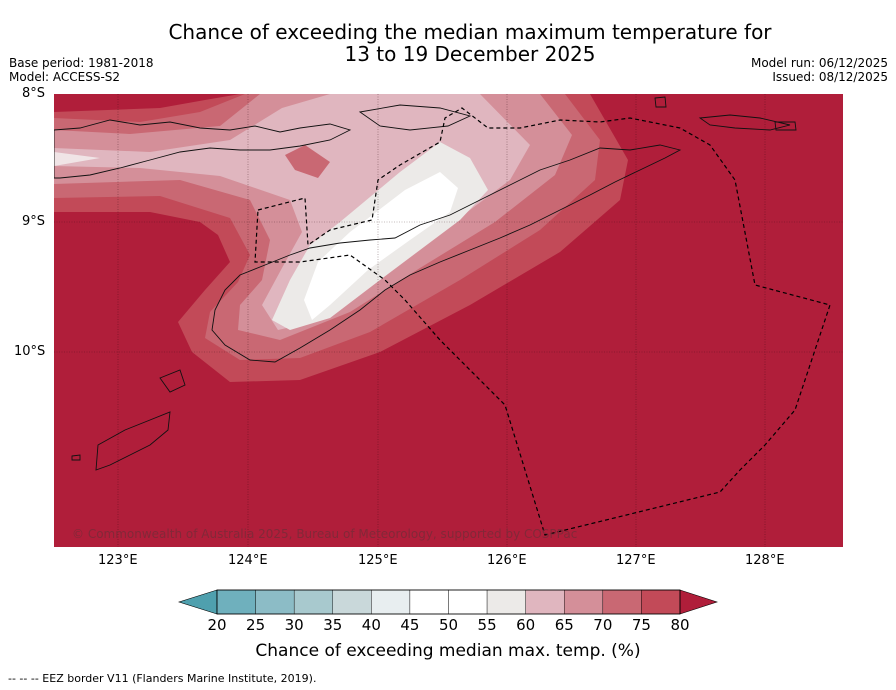 This screenshot has width=896, height=690. I want to click on base-period: Base period: 1981-2018, so click(81, 63).